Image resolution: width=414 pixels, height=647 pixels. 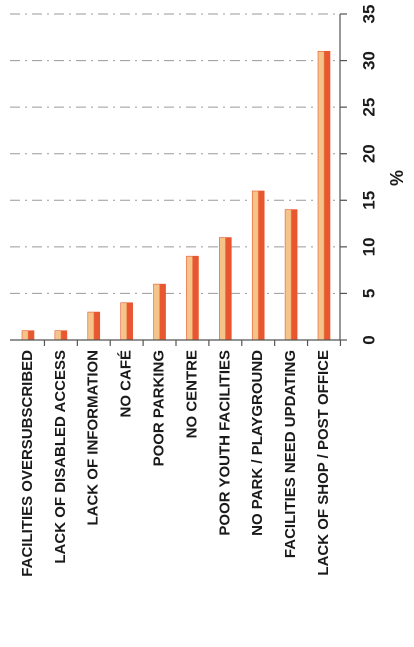 What do you see at coordinates (224, 443) in the screenshot?
I see `category-label: POOR YOUTH FACILITIES` at bounding box center [224, 443].